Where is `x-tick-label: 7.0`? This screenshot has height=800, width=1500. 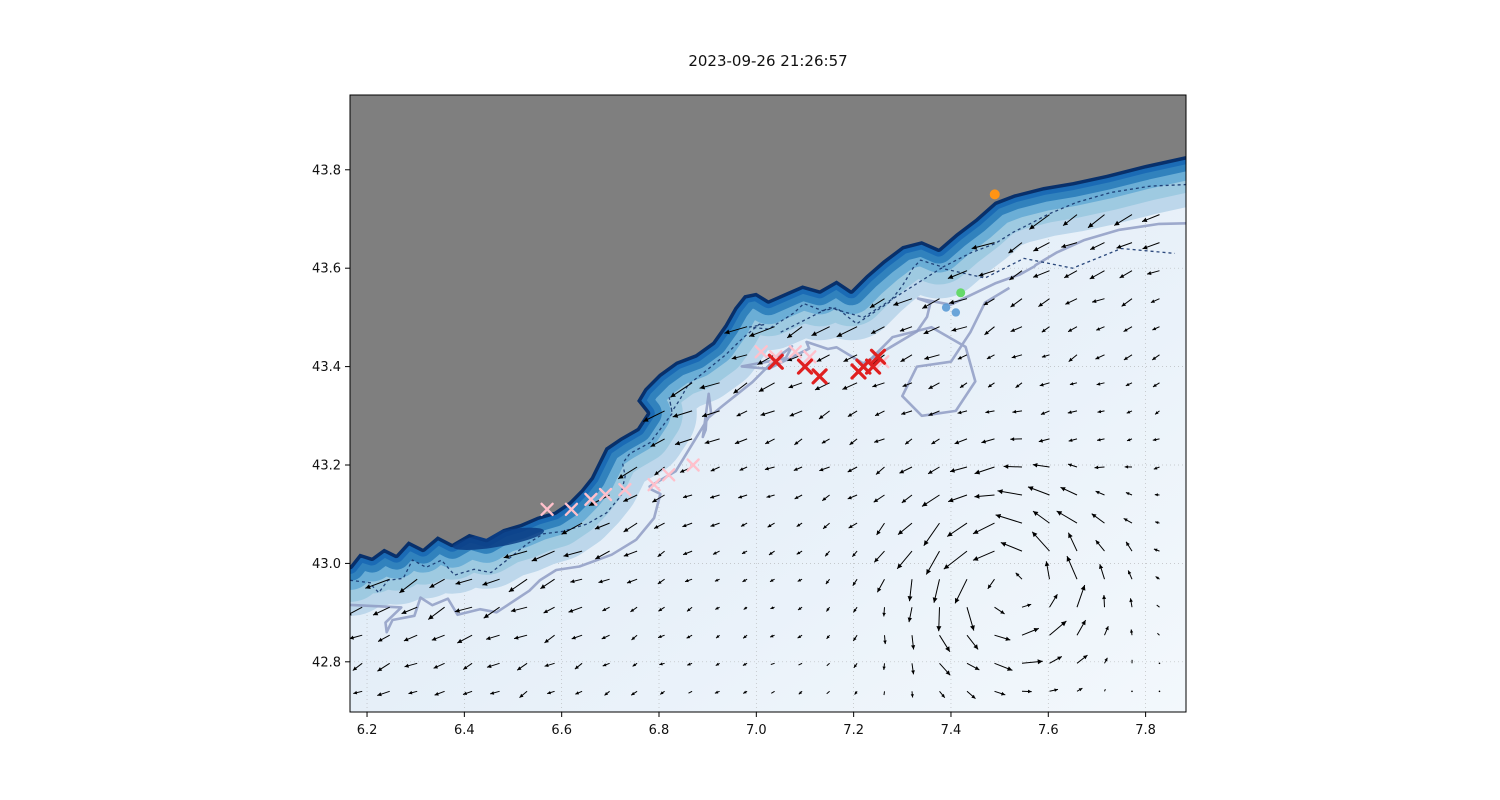
x-tick-label: 7.0 is located at coordinates (756, 730).